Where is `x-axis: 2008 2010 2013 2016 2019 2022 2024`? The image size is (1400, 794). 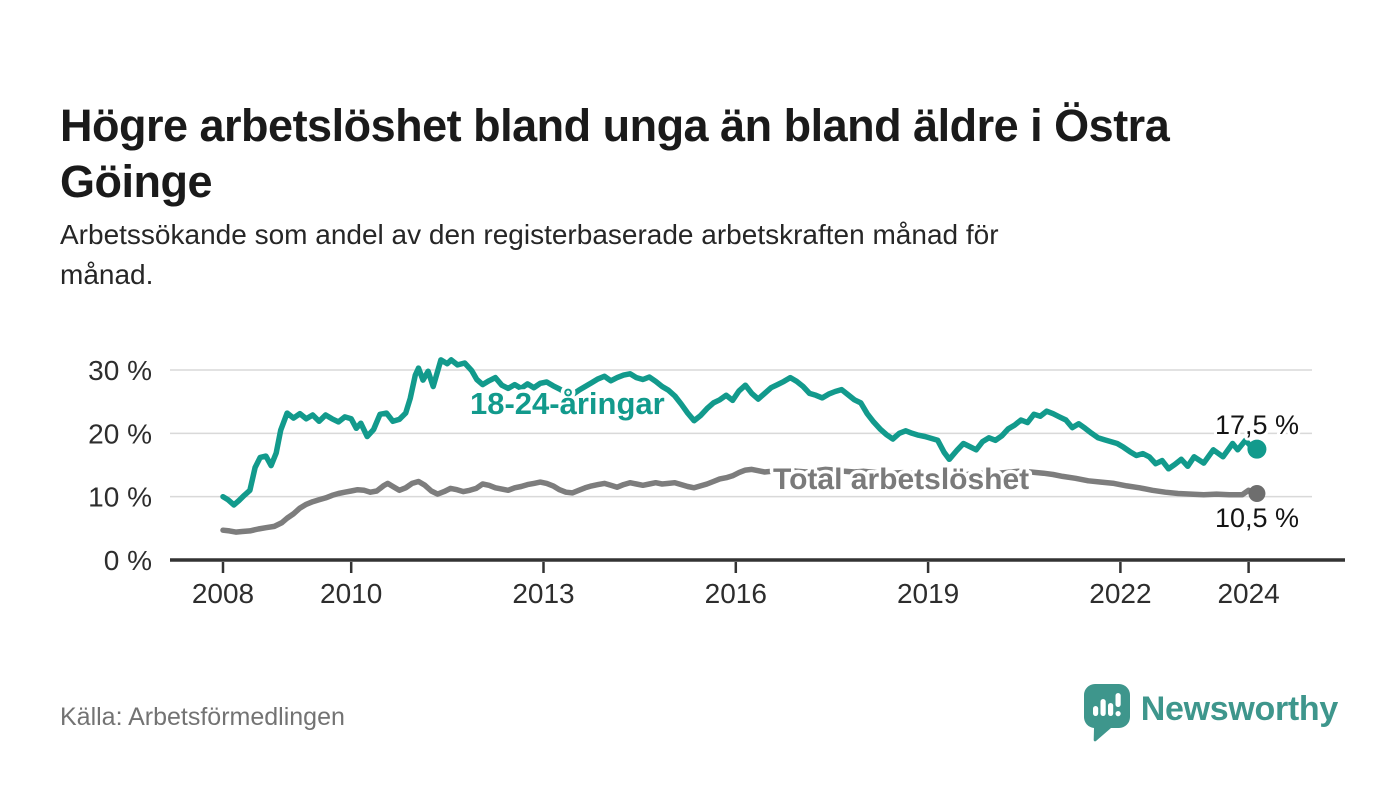
x-axis: 2008 2010 2013 2016 2019 2022 2024 is located at coordinates (757, 583).